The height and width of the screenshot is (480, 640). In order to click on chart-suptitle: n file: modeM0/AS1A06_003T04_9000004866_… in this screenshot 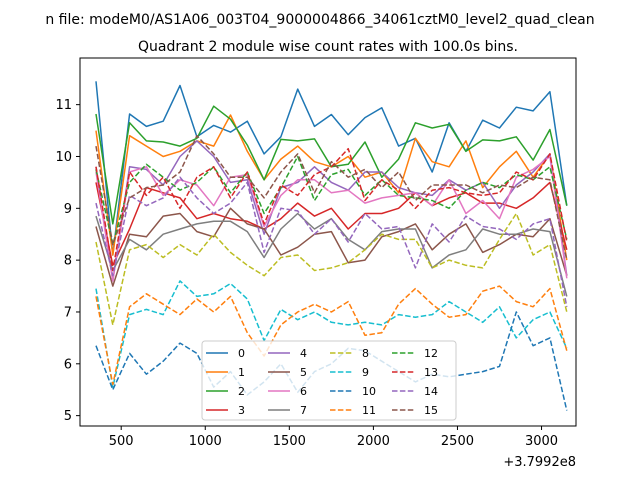, I will do `click(319, 20)`.